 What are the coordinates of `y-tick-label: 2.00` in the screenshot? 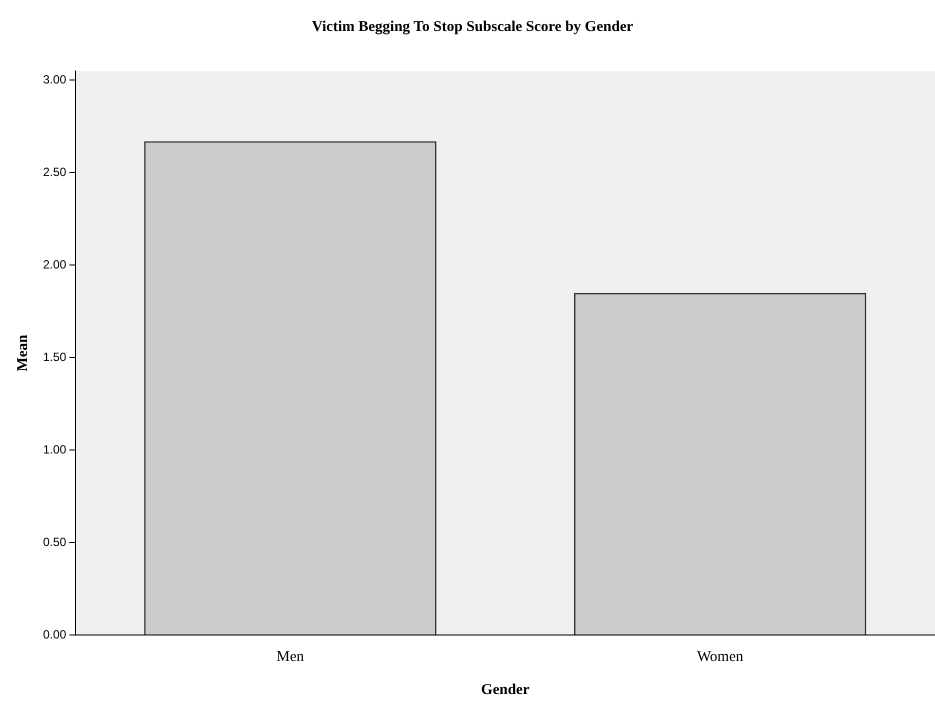 It's located at (54, 264).